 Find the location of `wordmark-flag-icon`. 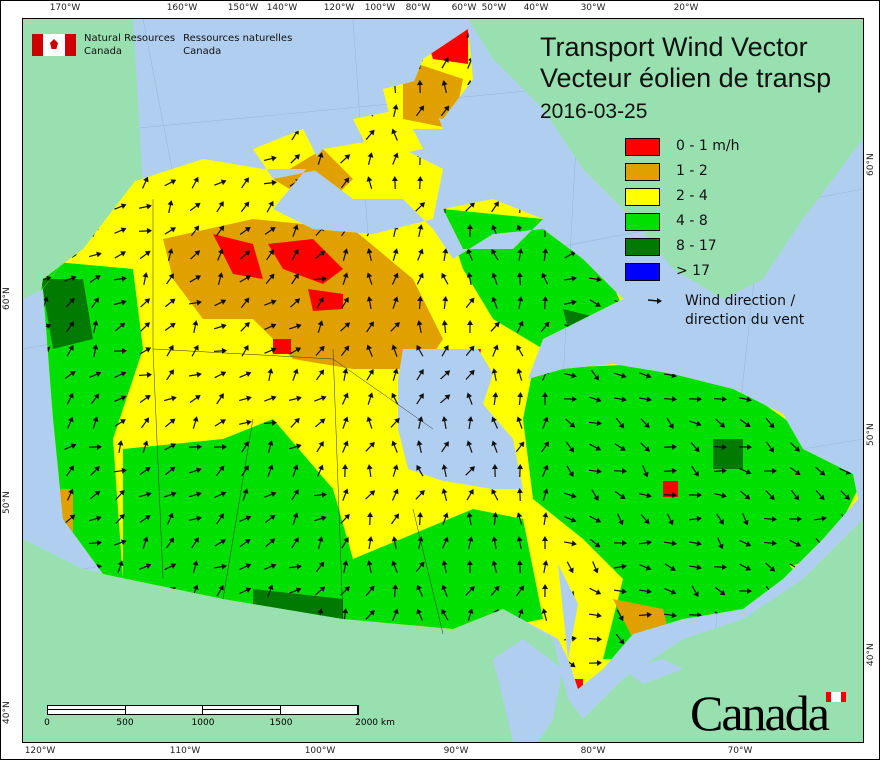

wordmark-flag-icon is located at coordinates (836, 697).